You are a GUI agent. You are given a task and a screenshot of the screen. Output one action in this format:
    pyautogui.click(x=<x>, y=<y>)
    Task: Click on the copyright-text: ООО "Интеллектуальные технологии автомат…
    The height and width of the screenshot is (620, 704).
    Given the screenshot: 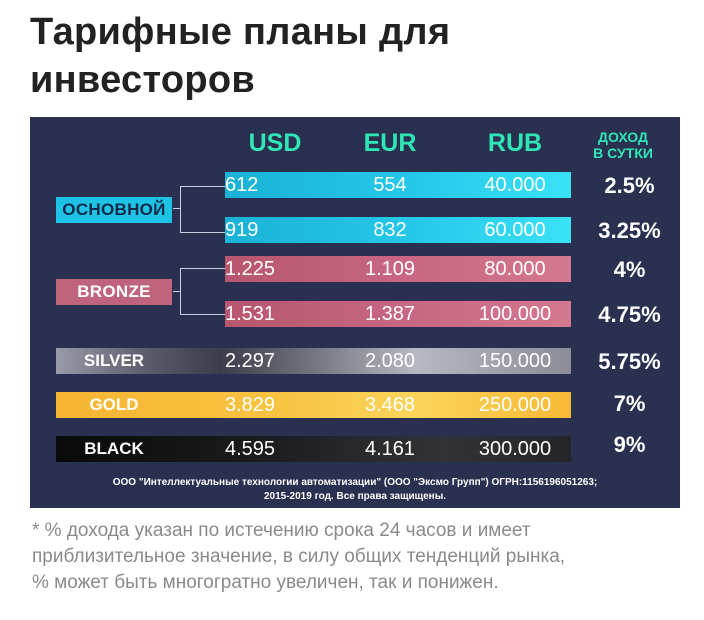 What is the action you would take?
    pyautogui.click(x=355, y=490)
    